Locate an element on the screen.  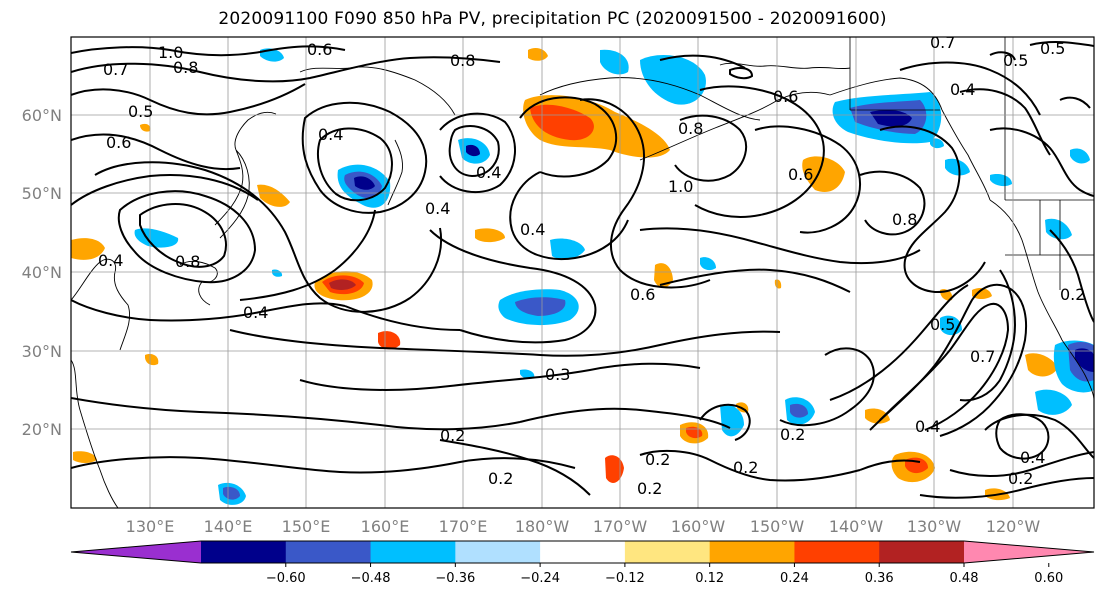
lon-label: 170°E is located at coordinates (463, 526).